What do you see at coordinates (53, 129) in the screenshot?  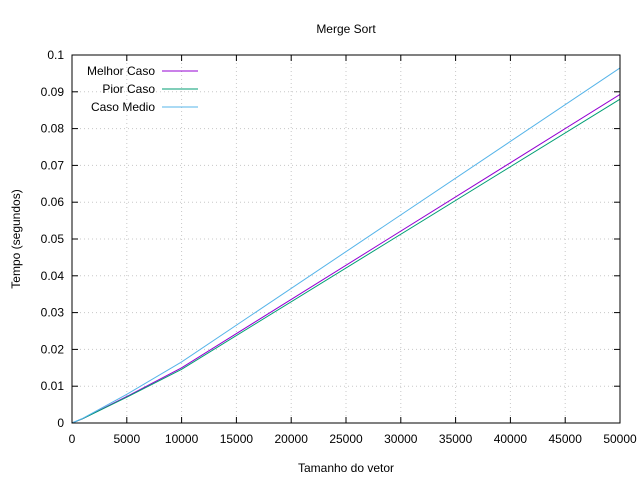 I see `y-tick-label: 0.08` at bounding box center [53, 129].